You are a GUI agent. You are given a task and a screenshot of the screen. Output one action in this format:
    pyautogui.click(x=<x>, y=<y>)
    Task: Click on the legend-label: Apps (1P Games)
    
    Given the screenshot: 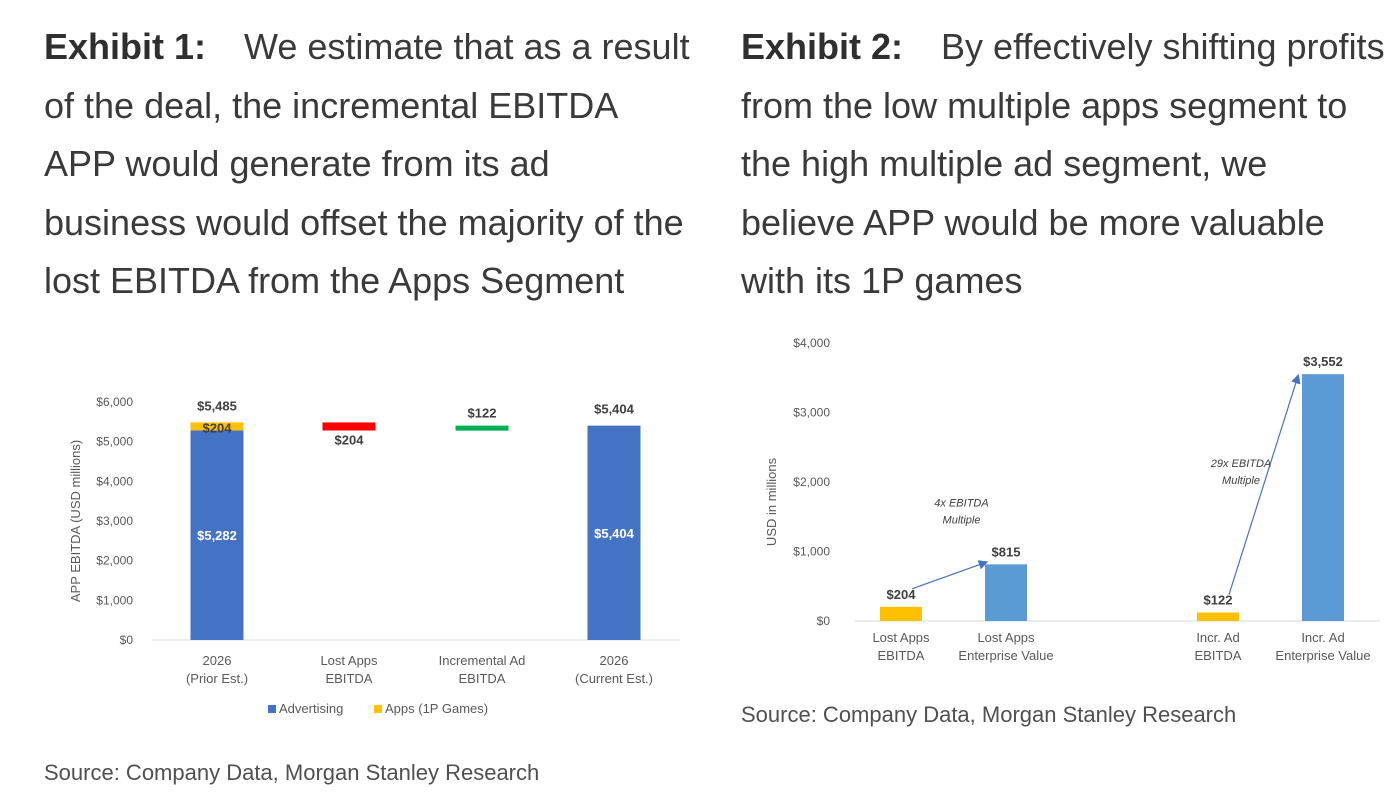 What is the action you would take?
    pyautogui.click(x=436, y=708)
    